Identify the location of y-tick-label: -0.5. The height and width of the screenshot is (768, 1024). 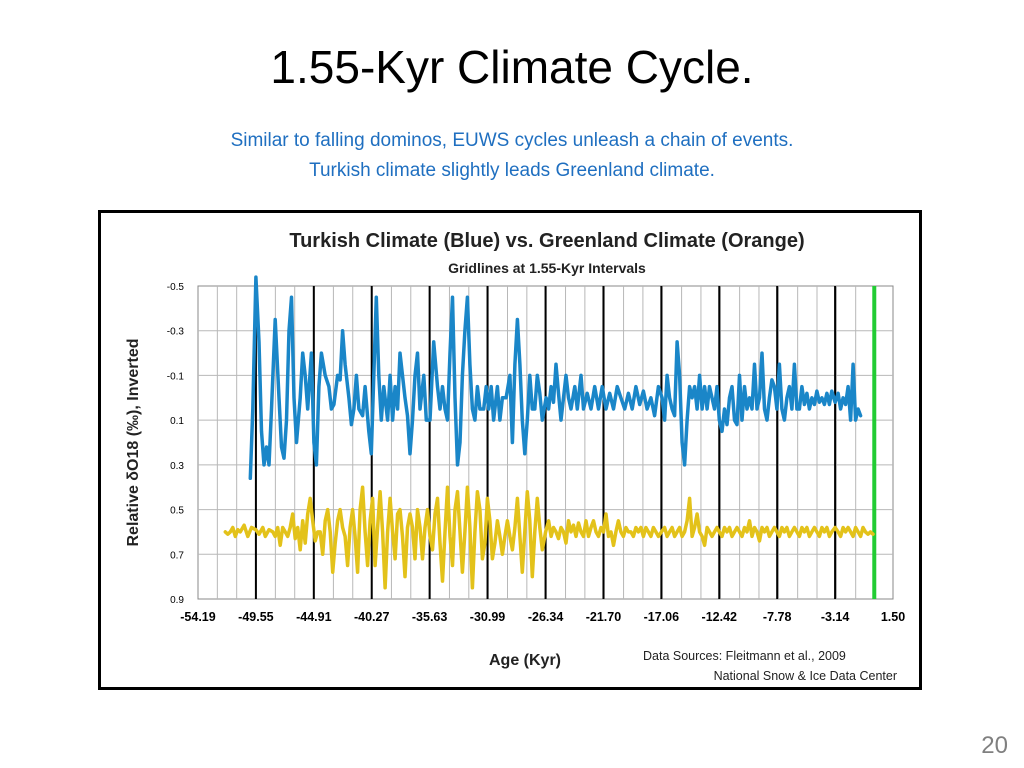
(176, 287).